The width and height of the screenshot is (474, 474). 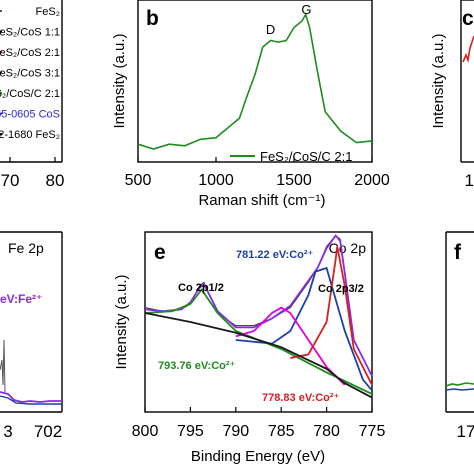 I want to click on panel-f: f 17, so click(x=459, y=336).